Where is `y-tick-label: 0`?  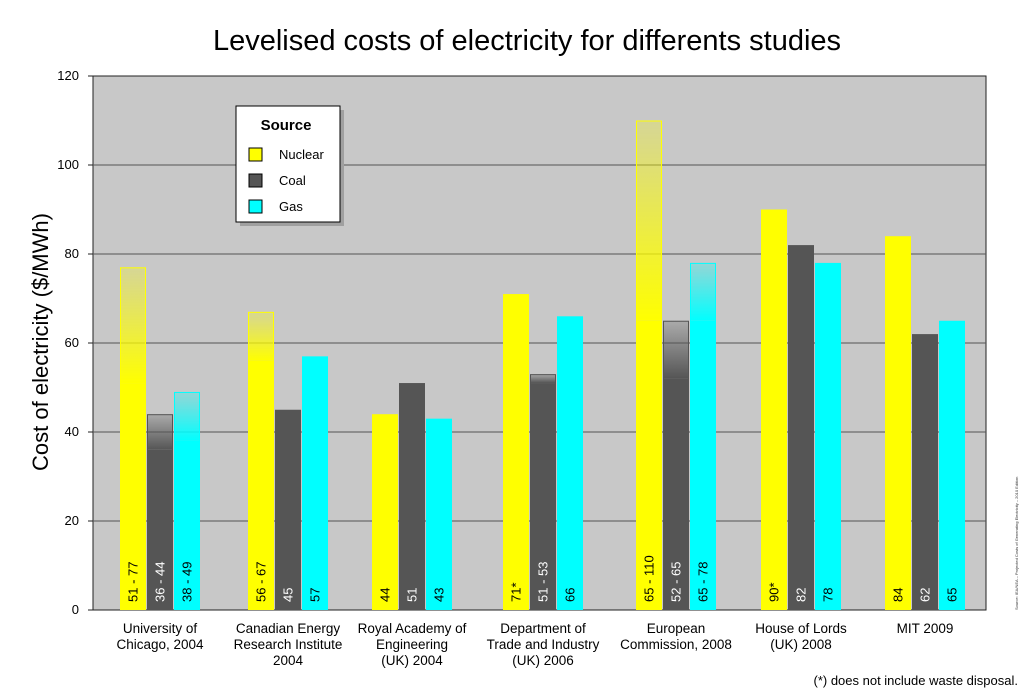
y-tick-label: 0 is located at coordinates (75, 609).